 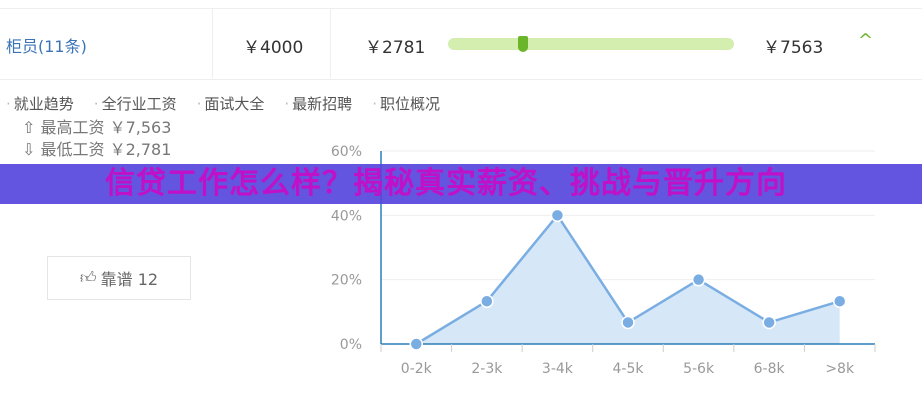 What do you see at coordinates (446, 183) in the screenshot?
I see `banner-title: 信贷工作怎么样？揭秘真实薪资、挑战与晋升方向` at bounding box center [446, 183].